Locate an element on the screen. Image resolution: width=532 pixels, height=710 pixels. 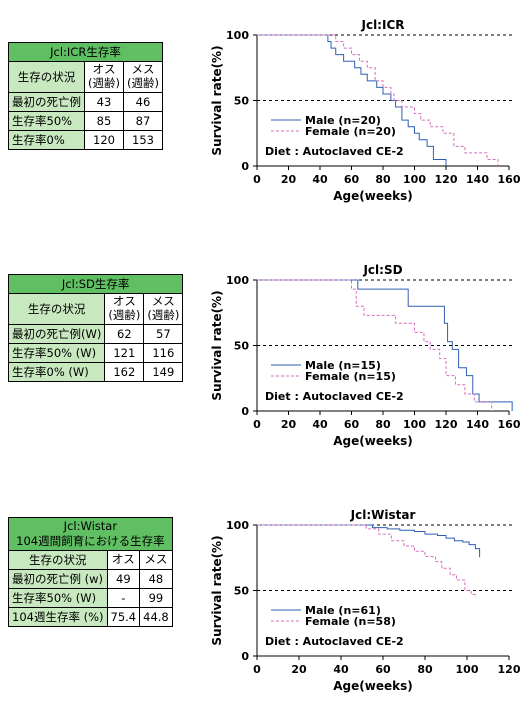
table-row: 生存率50% (W) - 99 is located at coordinates (90, 598).